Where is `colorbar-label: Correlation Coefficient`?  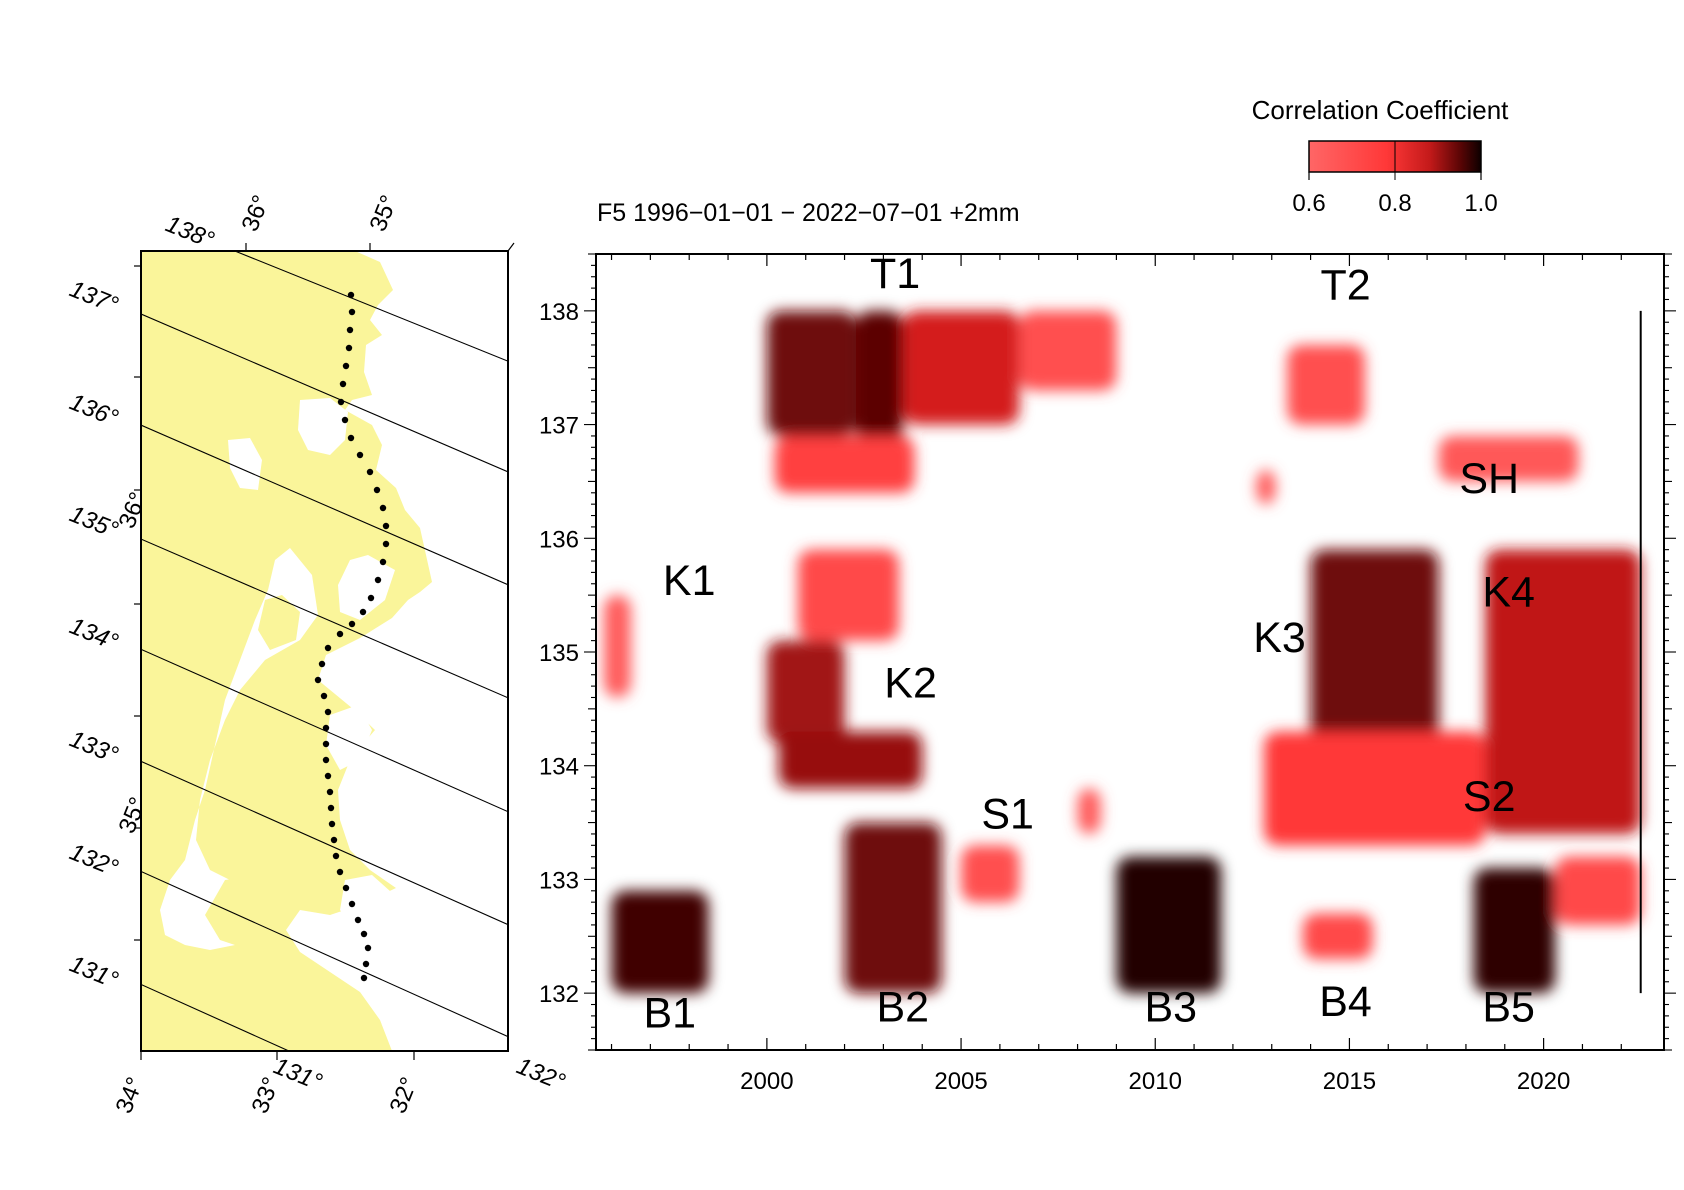 colorbar-label: Correlation Coefficient is located at coordinates (1381, 110).